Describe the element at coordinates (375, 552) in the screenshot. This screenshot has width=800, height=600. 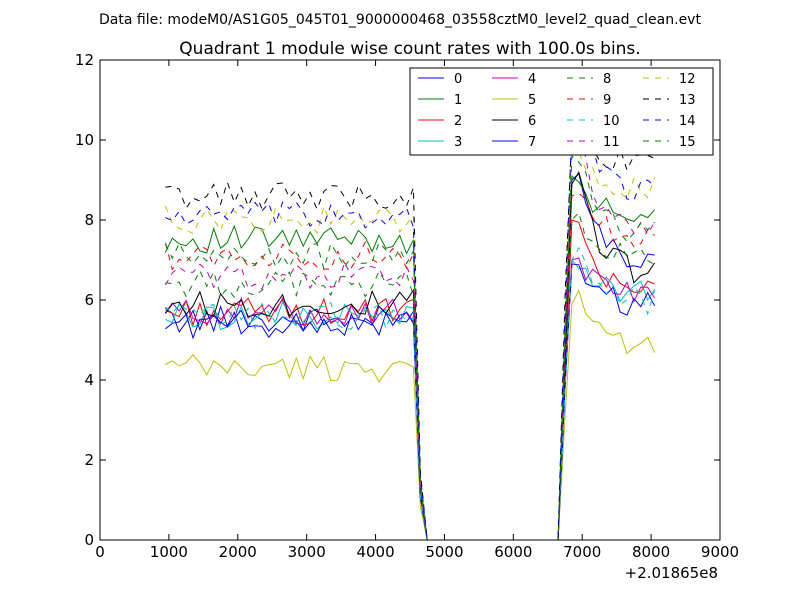
I see `x-tick-label: 4000` at that location.